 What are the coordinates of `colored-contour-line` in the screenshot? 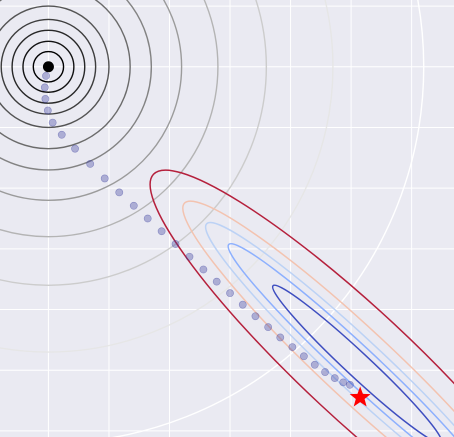 It's located at (357, 360).